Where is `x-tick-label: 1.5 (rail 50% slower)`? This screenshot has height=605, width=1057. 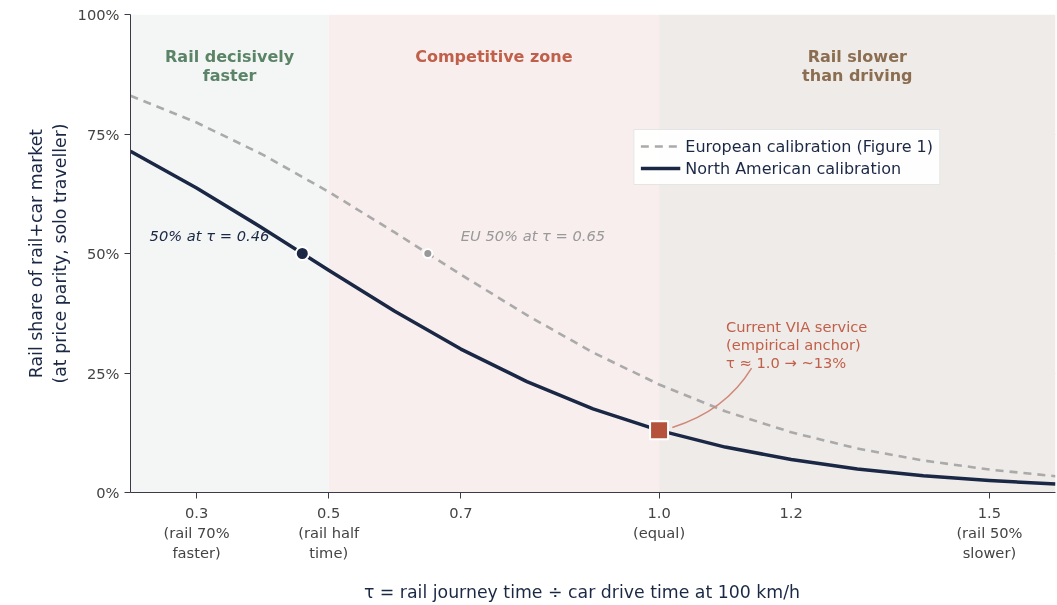
x-tick-label: 1.5 (rail 50% slower) is located at coordinates (989, 532).